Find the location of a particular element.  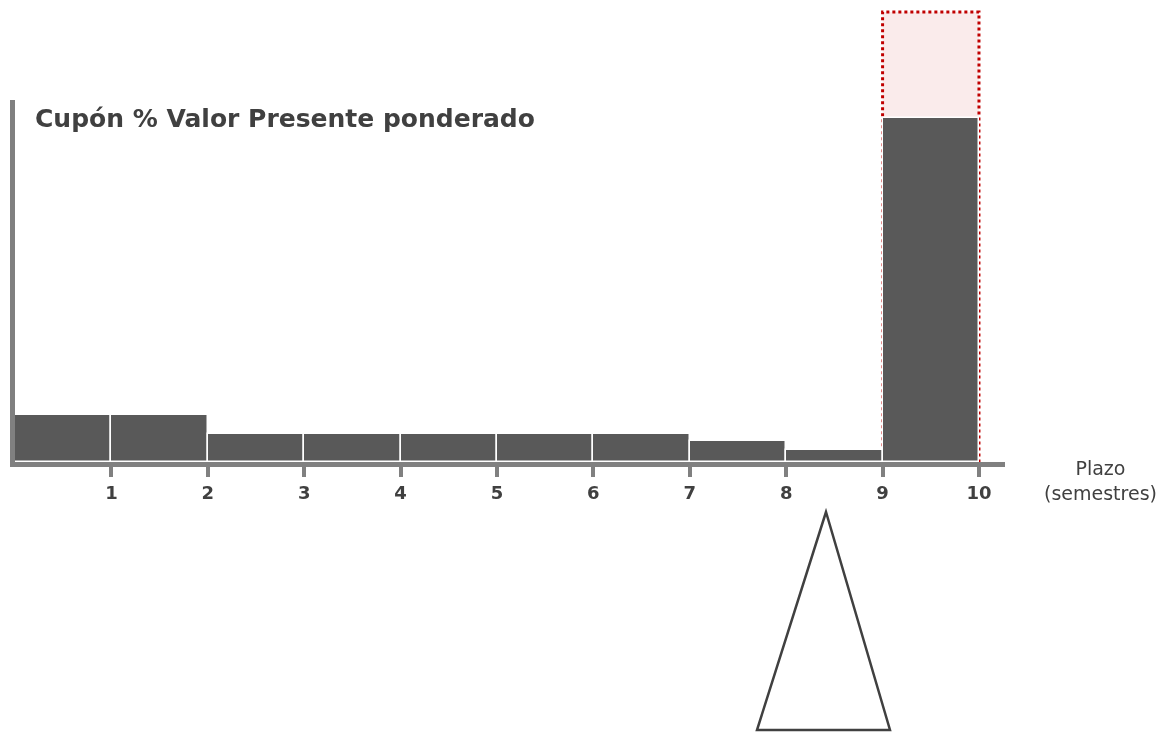

x-tick-label: 1 is located at coordinates (111, 492).